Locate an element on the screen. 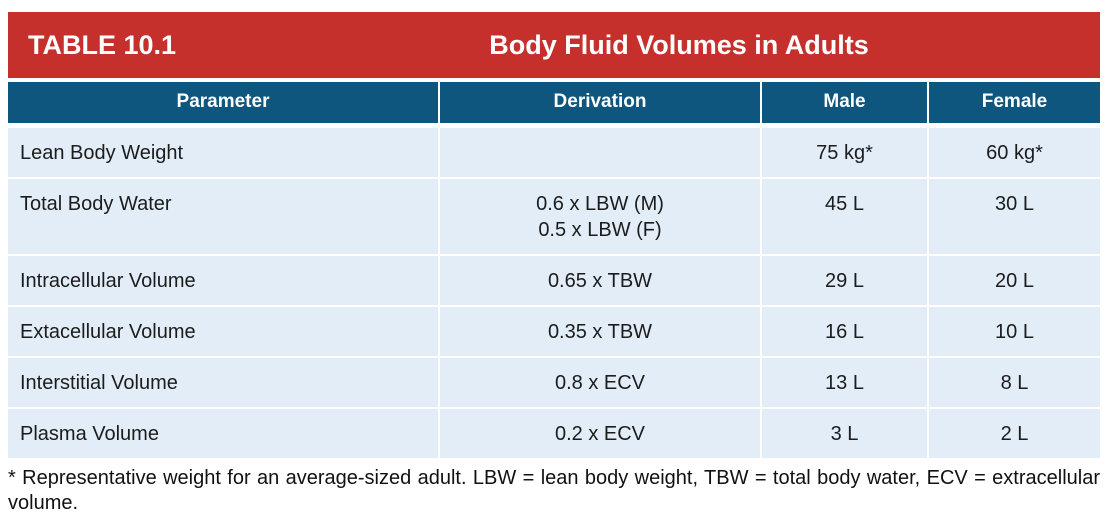 This screenshot has width=1108, height=517. table-row: Extacellular Volume 0.35 x TBW 16 L 10 L is located at coordinates (554, 331).